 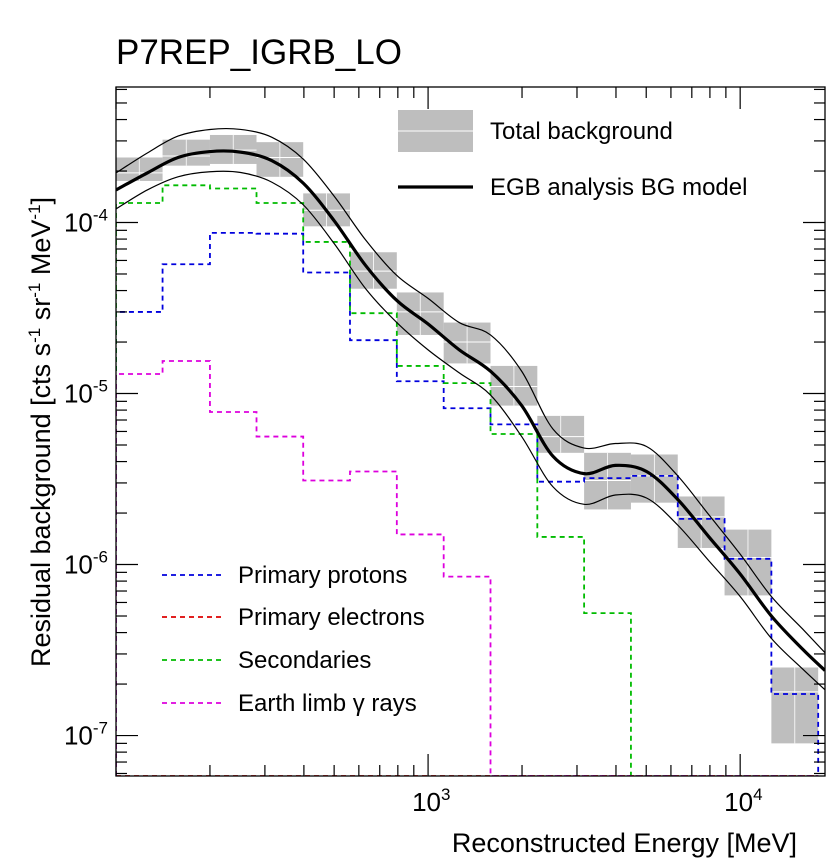 What do you see at coordinates (41, 251) in the screenshot?
I see `y-axis-label-mev: MeV` at bounding box center [41, 251].